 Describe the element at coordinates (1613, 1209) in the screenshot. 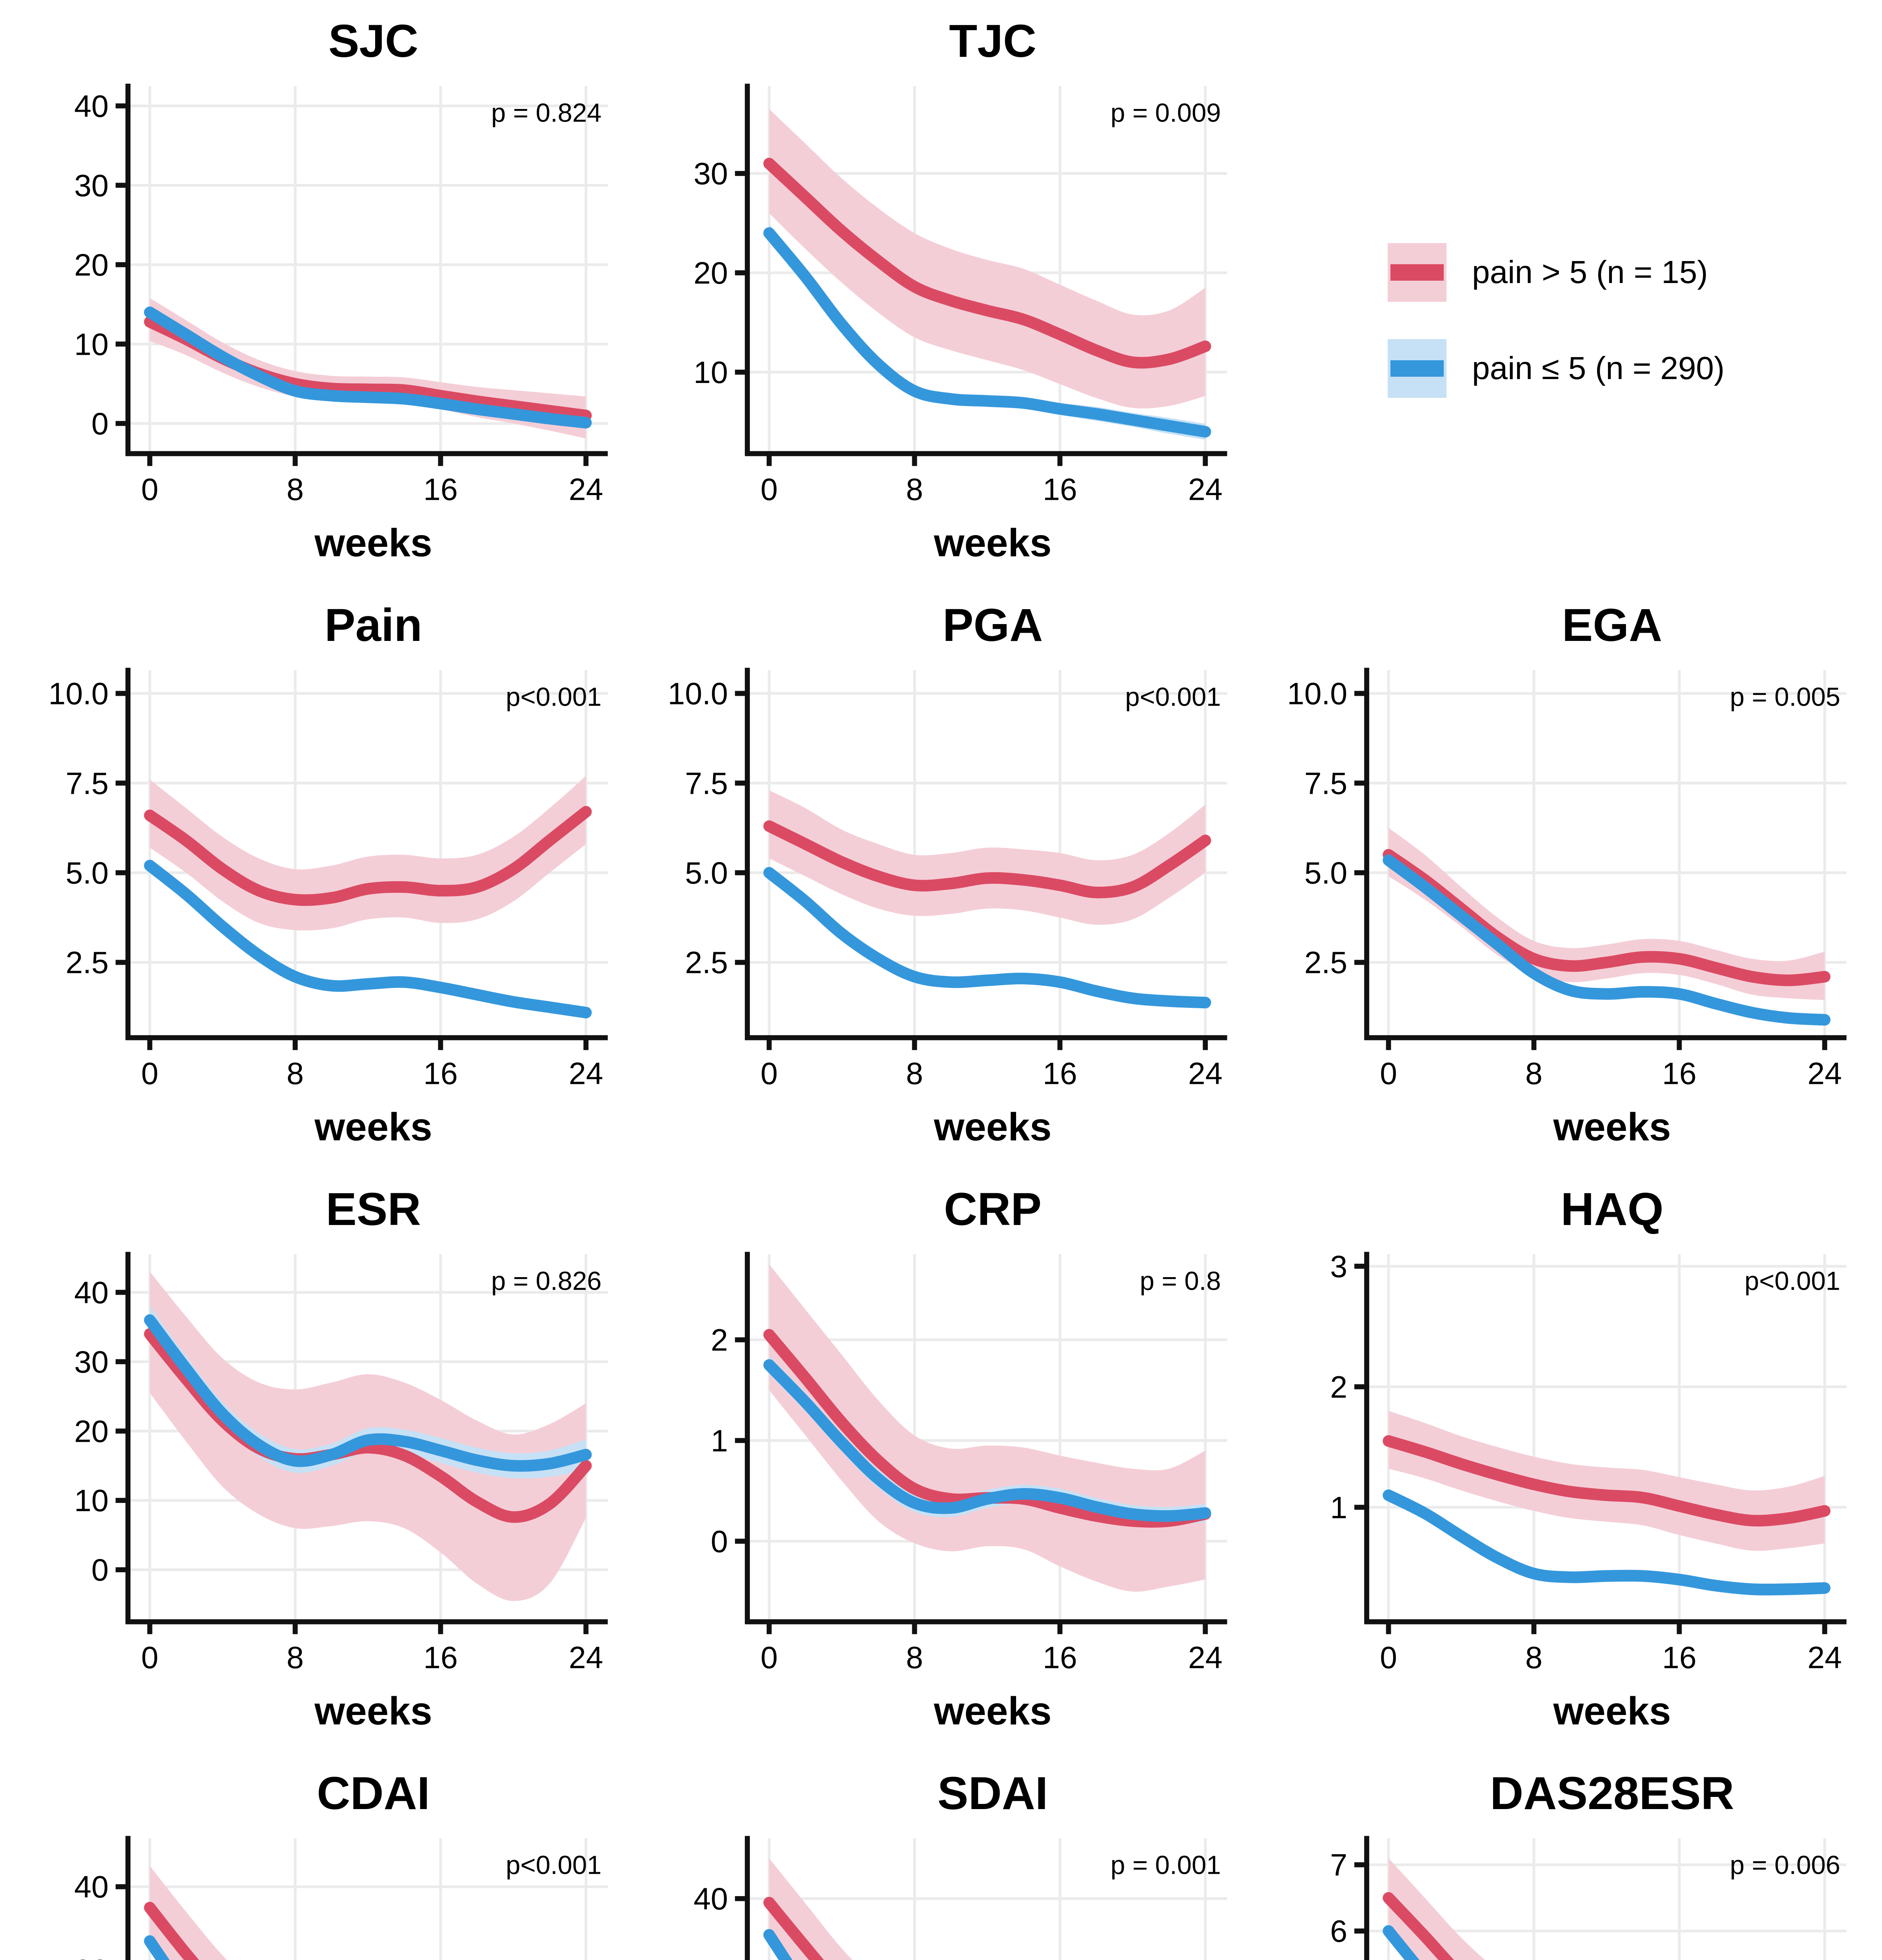

I see `panel-title: HAQ` at that location.